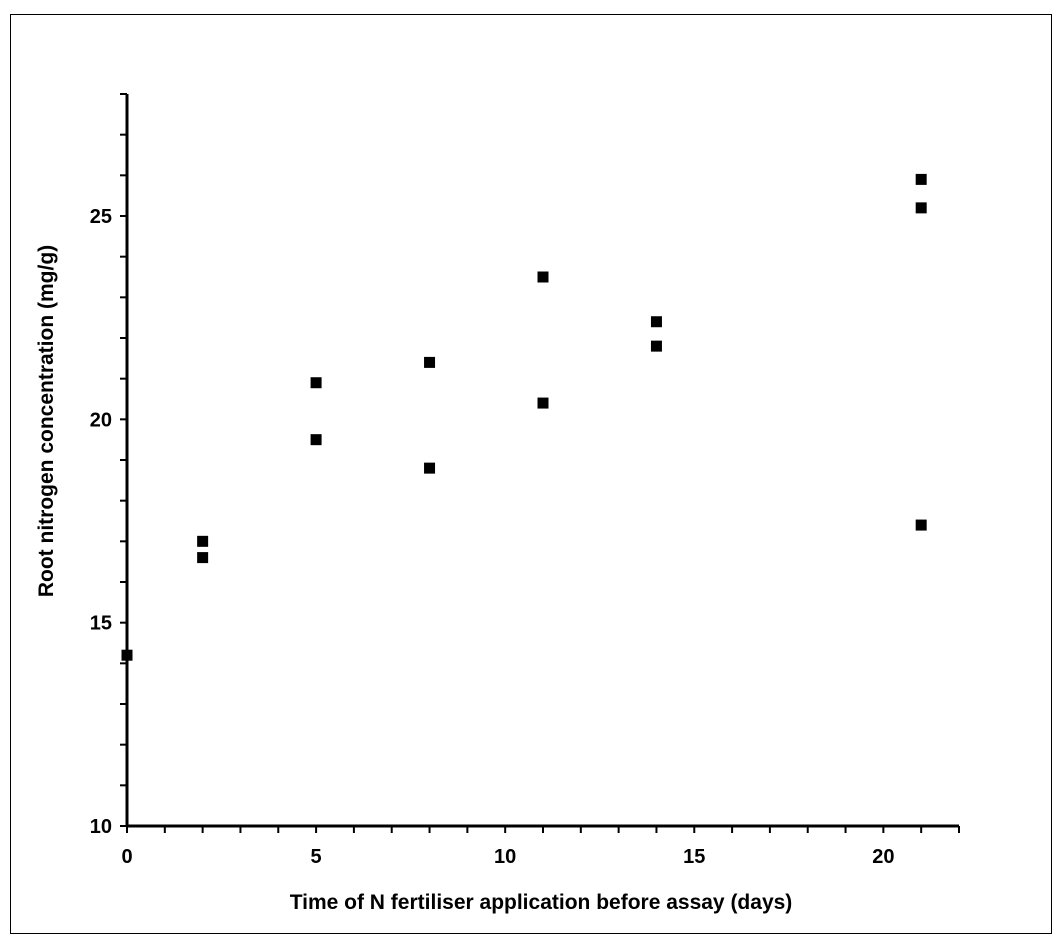 The height and width of the screenshot is (936, 1054). I want to click on x-tick-label: 20, so click(883, 857).